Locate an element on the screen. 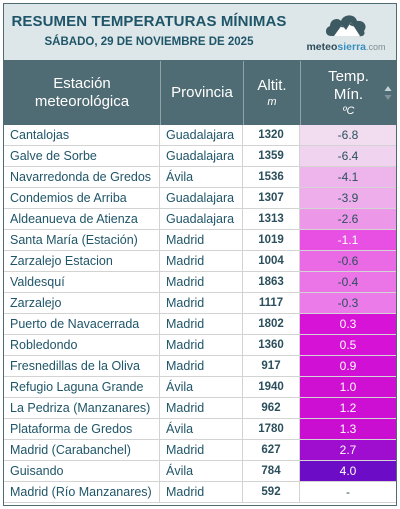  altitude-cell: 1004 is located at coordinates (271, 261).